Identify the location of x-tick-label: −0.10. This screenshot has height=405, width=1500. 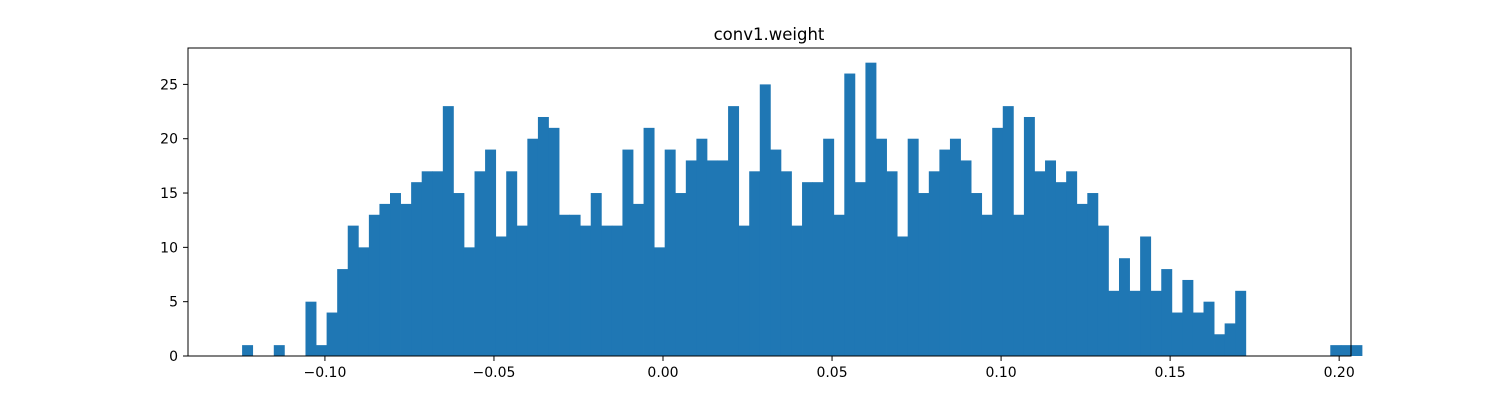
(324, 373).